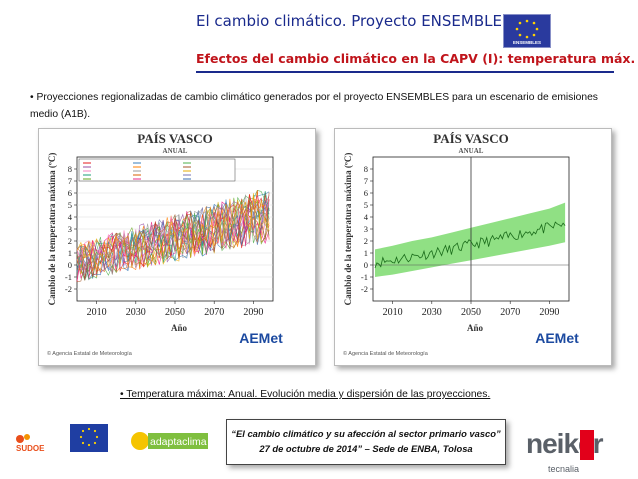 Image resolution: width=638 pixels, height=479 pixels. What do you see at coordinates (527, 31) in the screenshot?
I see `ensembles-eu-logo: ENSEMBLES` at bounding box center [527, 31].